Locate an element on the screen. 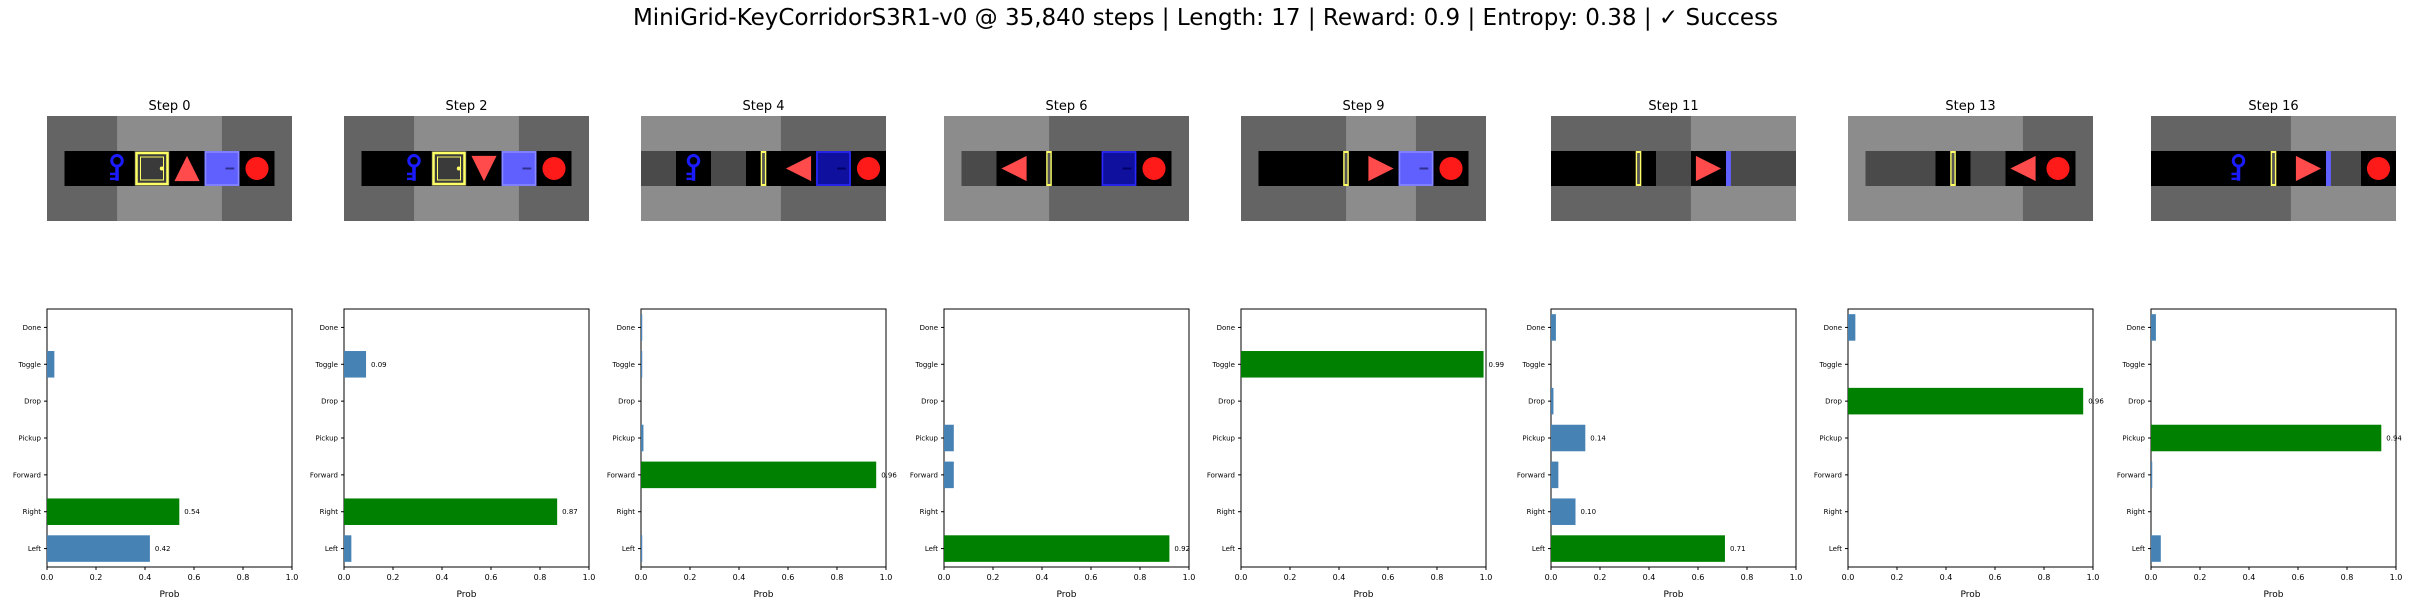 The width and height of the screenshot is (2411, 611). blue-door-open-icon is located at coordinates (1728, 168).